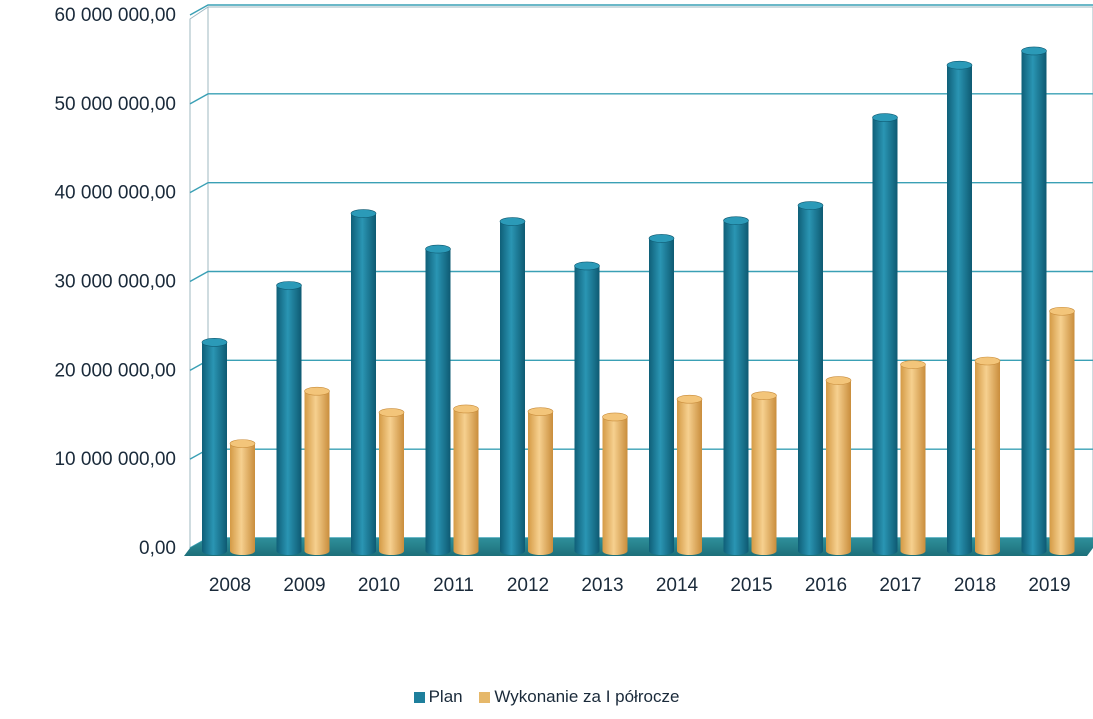 The image size is (1093, 719). What do you see at coordinates (115, 370) in the screenshot?
I see `y-tick-label: 20 000 000,00` at bounding box center [115, 370].